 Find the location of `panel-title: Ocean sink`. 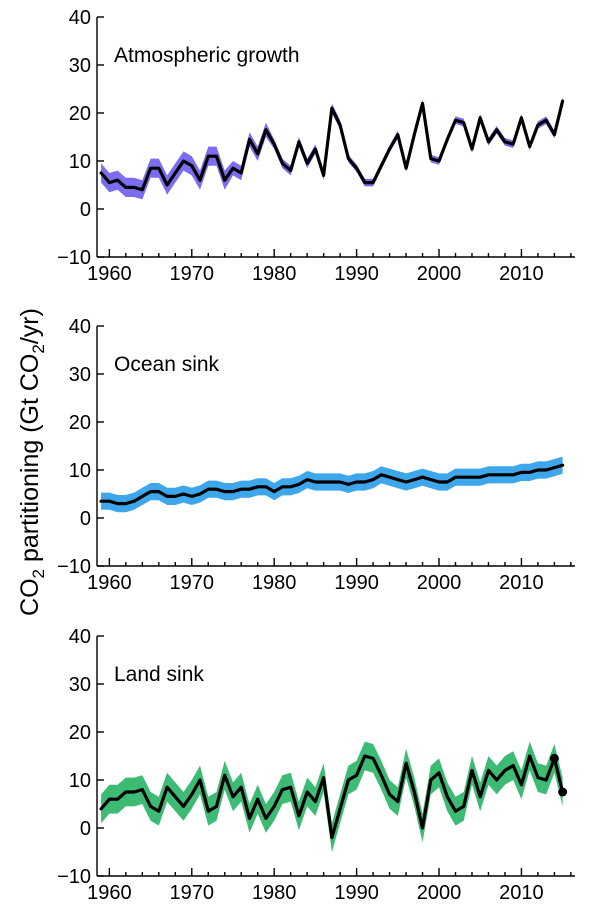

panel-title: Ocean sink is located at coordinates (167, 364).